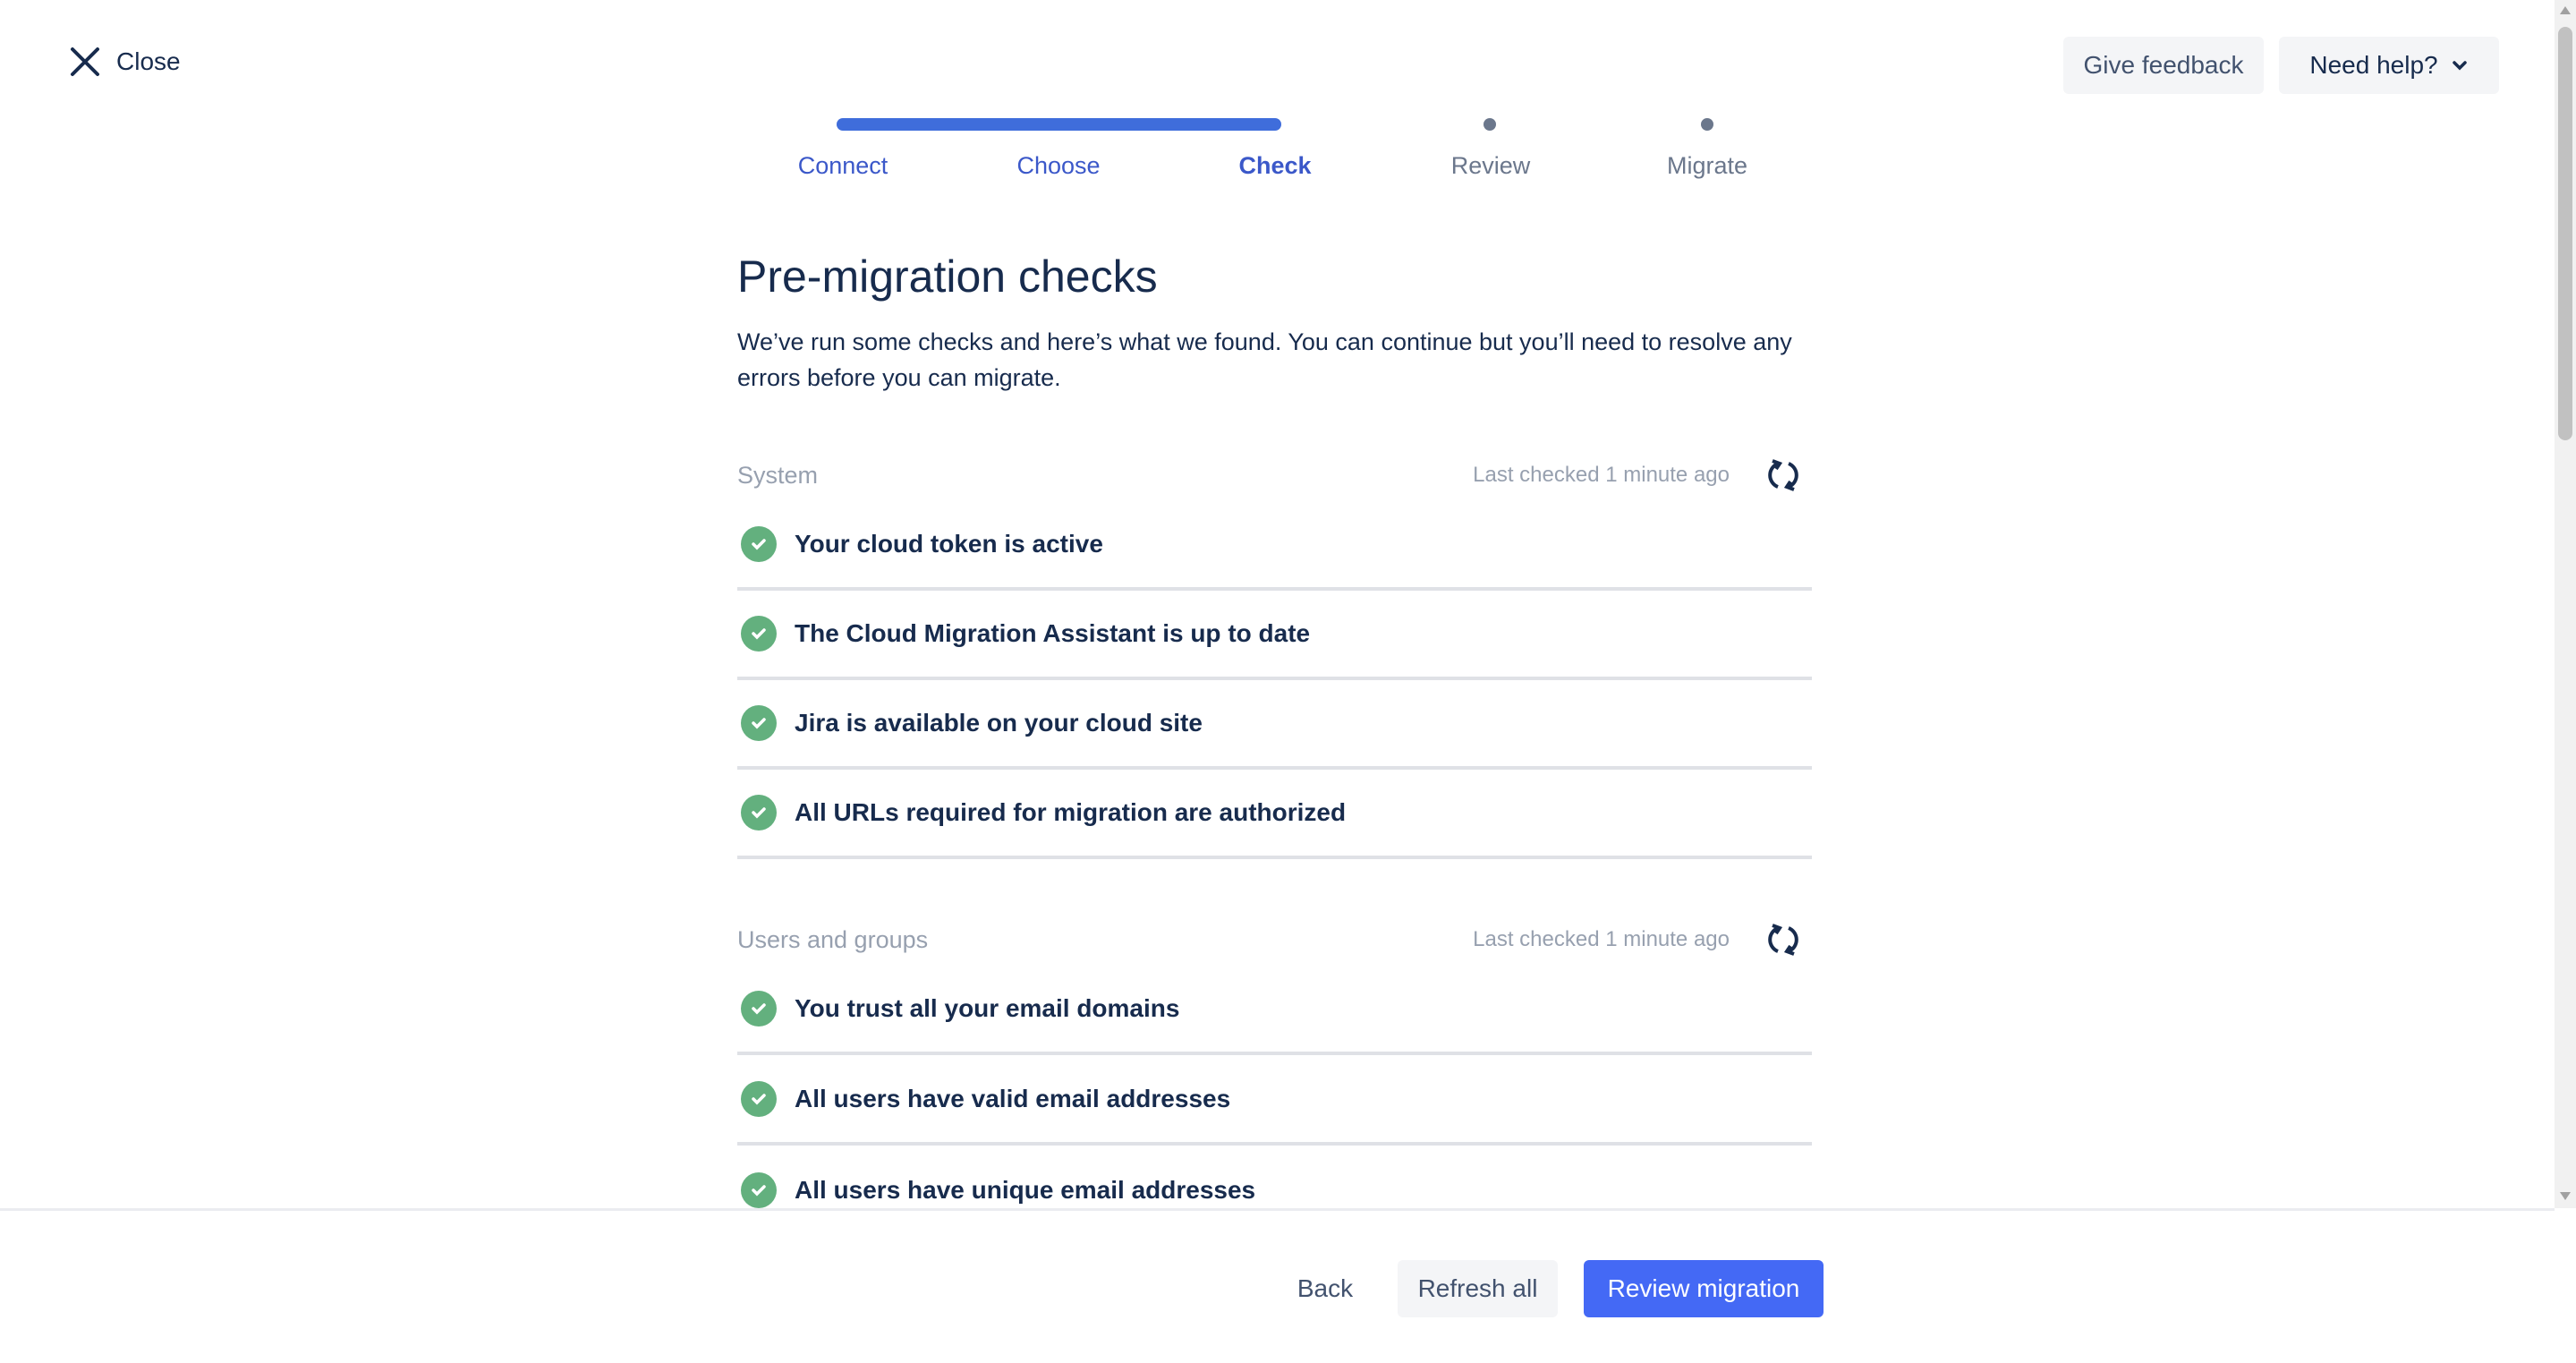  Describe the element at coordinates (1274, 725) in the screenshot. I see `check-item: Jira is available on your cloud site` at that location.